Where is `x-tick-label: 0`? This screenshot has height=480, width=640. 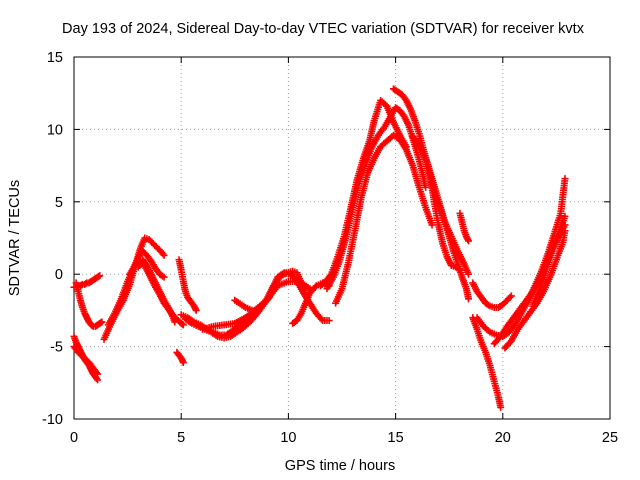 x-tick-label: 0 is located at coordinates (74, 438).